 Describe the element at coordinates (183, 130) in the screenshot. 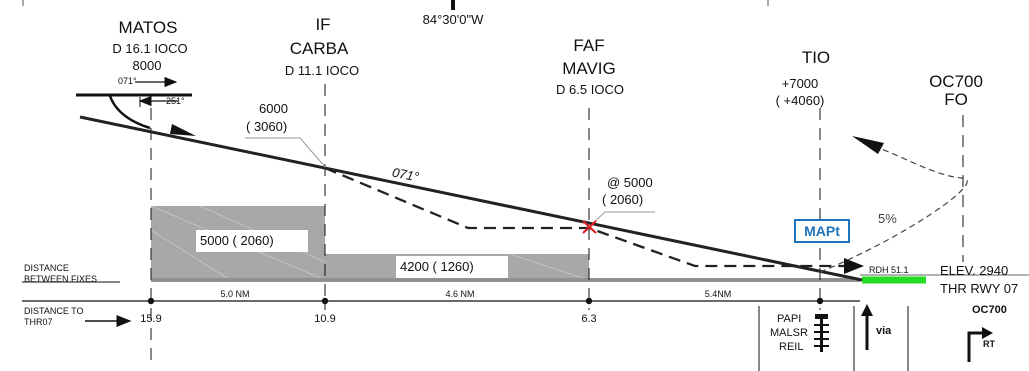

I see `descent-arrowhead` at that location.